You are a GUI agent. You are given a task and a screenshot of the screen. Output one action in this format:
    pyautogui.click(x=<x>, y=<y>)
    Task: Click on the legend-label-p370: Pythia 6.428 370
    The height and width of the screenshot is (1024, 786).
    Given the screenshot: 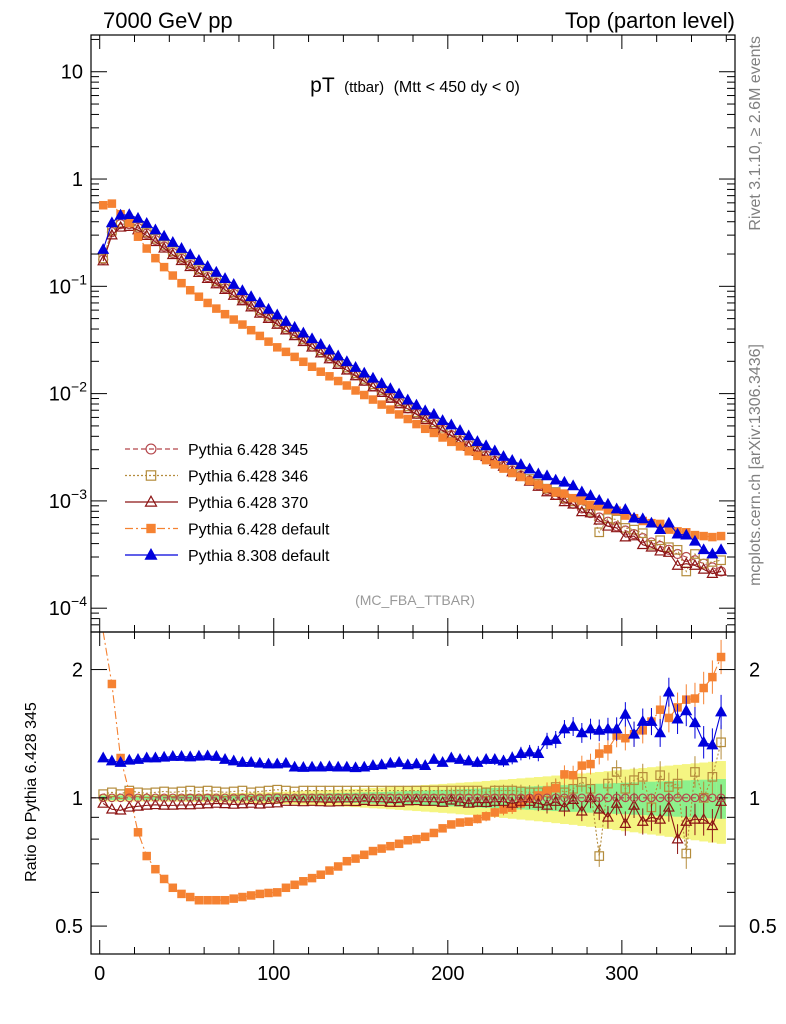 What is the action you would take?
    pyautogui.click(x=248, y=503)
    